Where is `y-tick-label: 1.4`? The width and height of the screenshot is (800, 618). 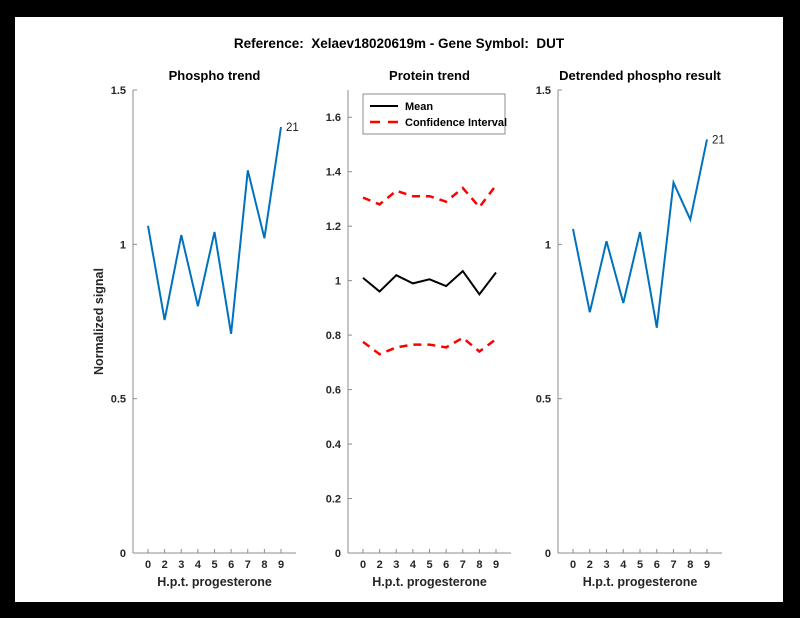
y-tick-label: 1.4 is located at coordinates (334, 173).